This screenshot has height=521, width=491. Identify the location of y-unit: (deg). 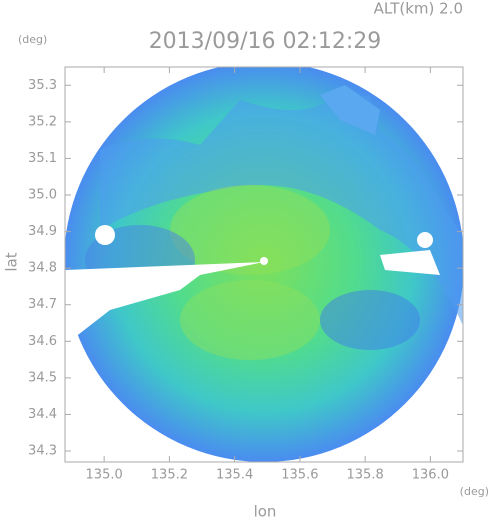
(32, 39).